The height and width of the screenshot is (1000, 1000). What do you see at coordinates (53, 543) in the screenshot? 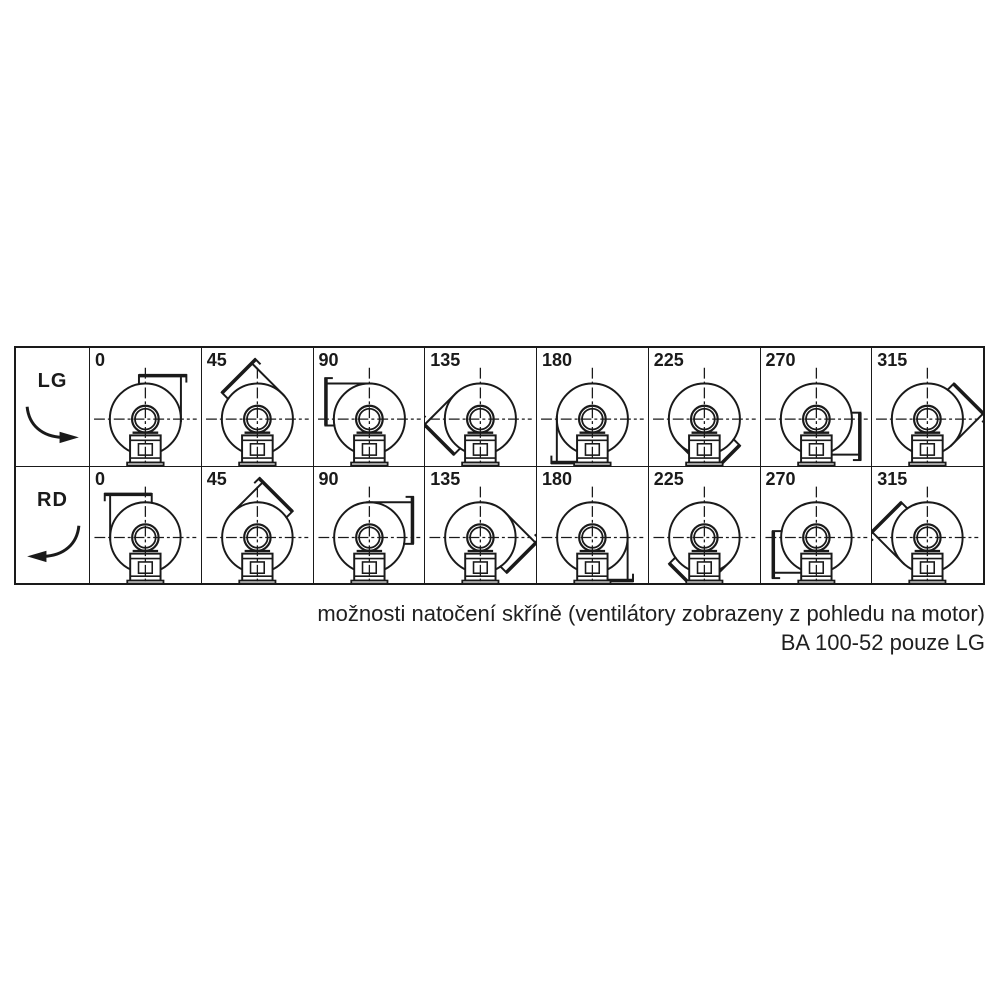
I see `rotation-cw-arrow-icon` at bounding box center [53, 543].